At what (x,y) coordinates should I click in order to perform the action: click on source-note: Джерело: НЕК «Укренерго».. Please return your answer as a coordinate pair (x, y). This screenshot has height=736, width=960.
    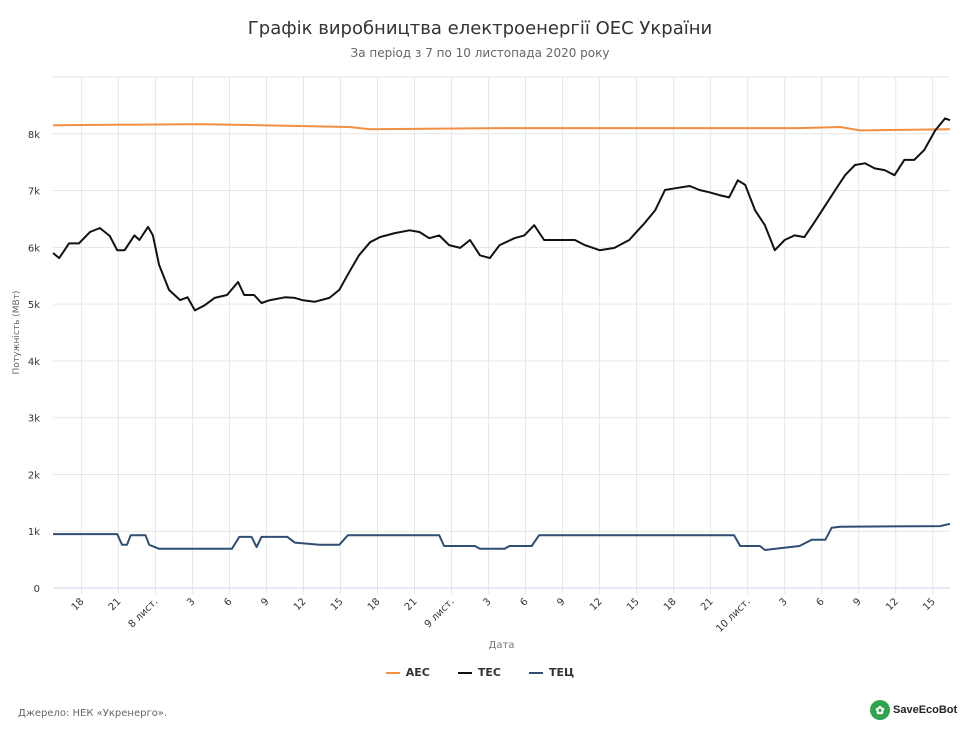
    Looking at the image, I should click on (93, 713).